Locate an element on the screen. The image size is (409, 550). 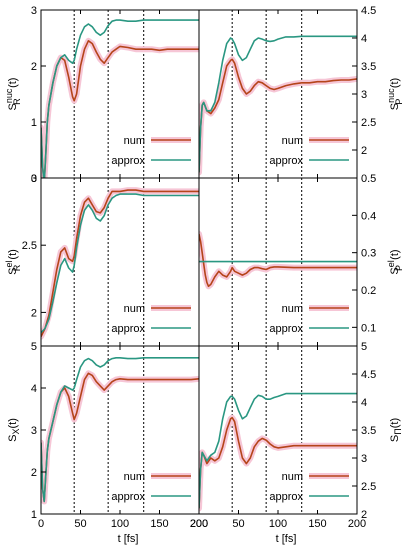
ytick-label: 0.1 is located at coordinates (368, 328).